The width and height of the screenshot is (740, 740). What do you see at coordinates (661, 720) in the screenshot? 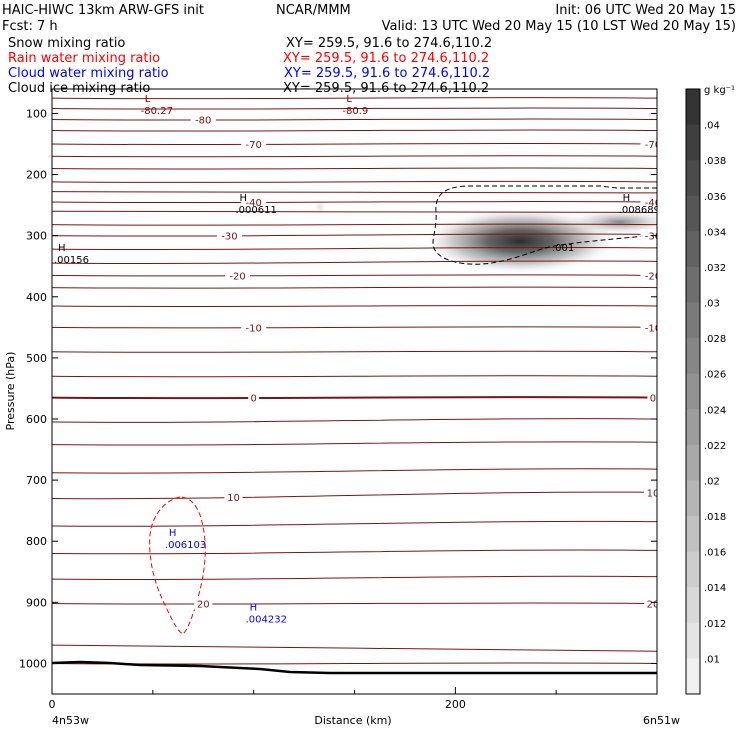
I see `right-endpoint-label: 6n51w` at bounding box center [661, 720].